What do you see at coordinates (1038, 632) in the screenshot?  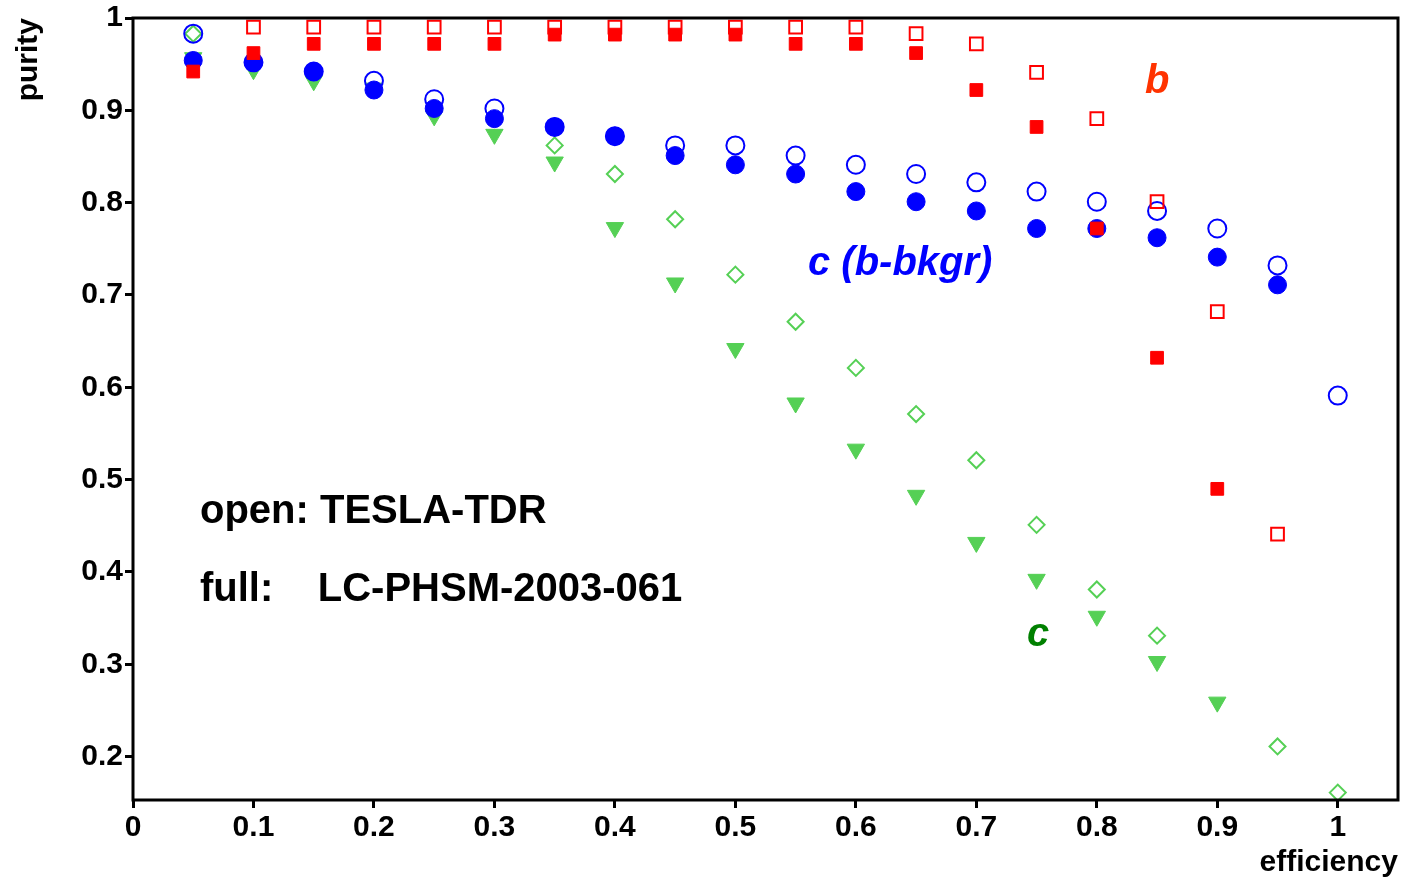 I see `annotation: c` at bounding box center [1038, 632].